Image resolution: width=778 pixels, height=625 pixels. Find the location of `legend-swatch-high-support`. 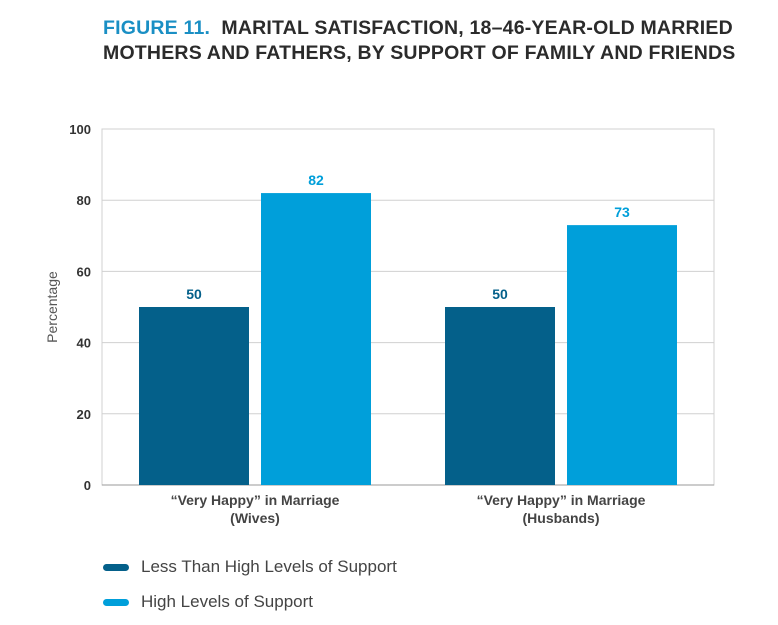

legend-swatch-high-support is located at coordinates (116, 602).